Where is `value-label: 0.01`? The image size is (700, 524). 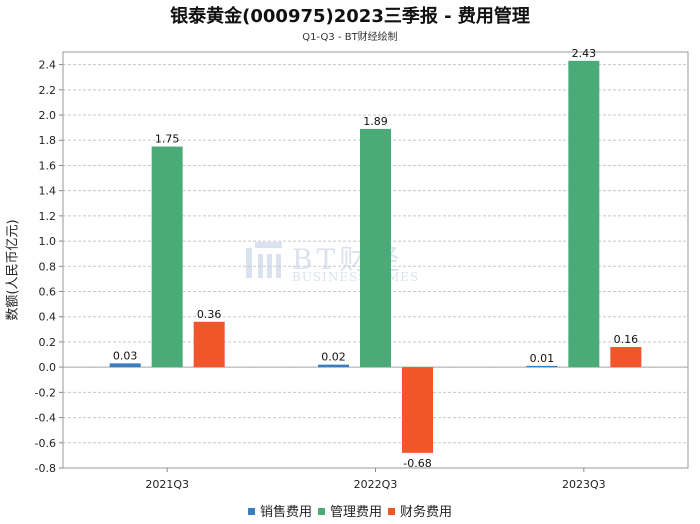
value-label: 0.01 is located at coordinates (542, 358).